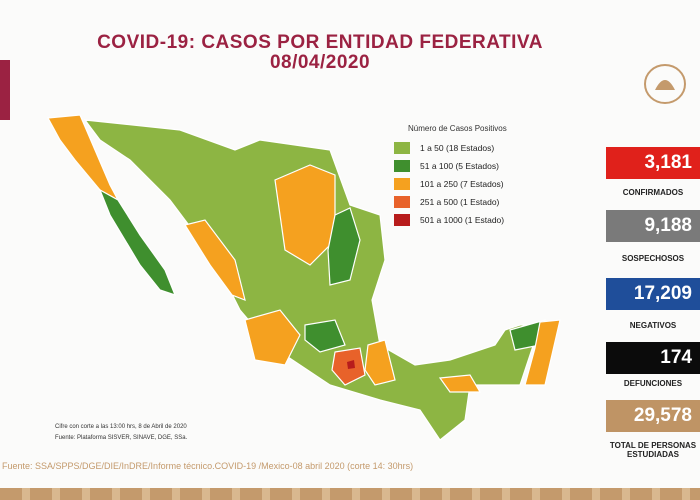  Describe the element at coordinates (5, 90) in the screenshot. I see `side-tab` at that location.